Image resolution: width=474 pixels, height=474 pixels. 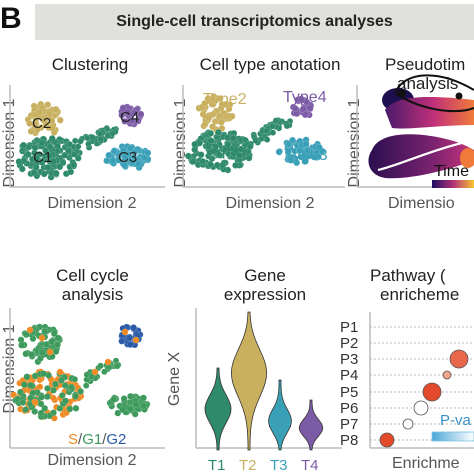 What do you see at coordinates (421, 380) in the screenshot?
I see `pathway-axes` at bounding box center [421, 380].